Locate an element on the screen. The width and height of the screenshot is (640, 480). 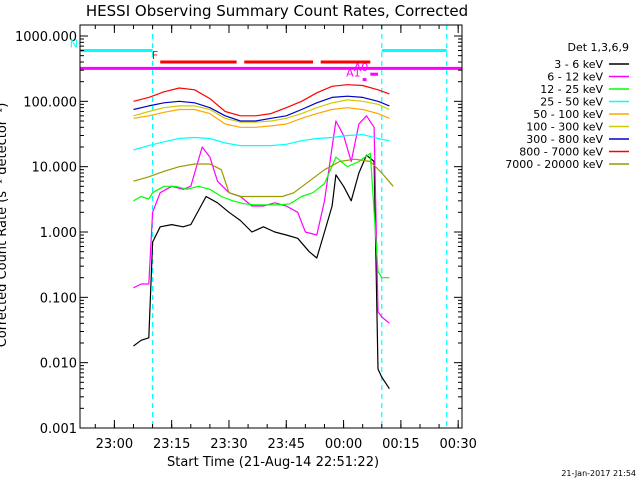
y-tick-label: 0.001 is located at coordinates (58, 429).